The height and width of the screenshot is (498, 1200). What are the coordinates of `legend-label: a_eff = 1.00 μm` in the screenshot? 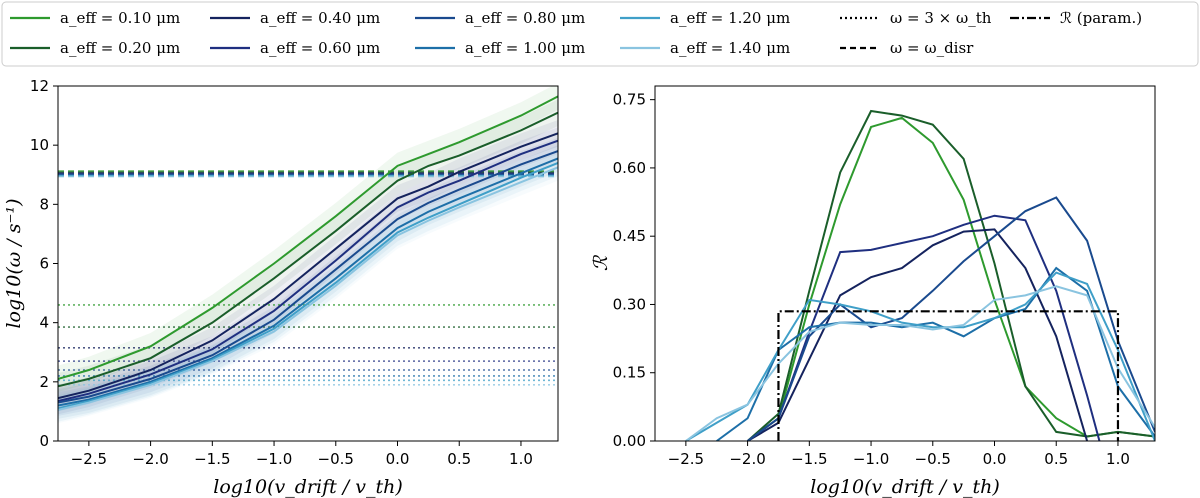 It's located at (525, 48).